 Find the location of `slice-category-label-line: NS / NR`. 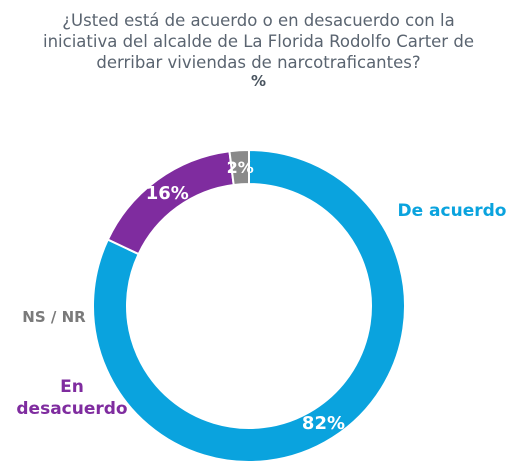

slice-category-label-line: NS / NR is located at coordinates (54, 317).